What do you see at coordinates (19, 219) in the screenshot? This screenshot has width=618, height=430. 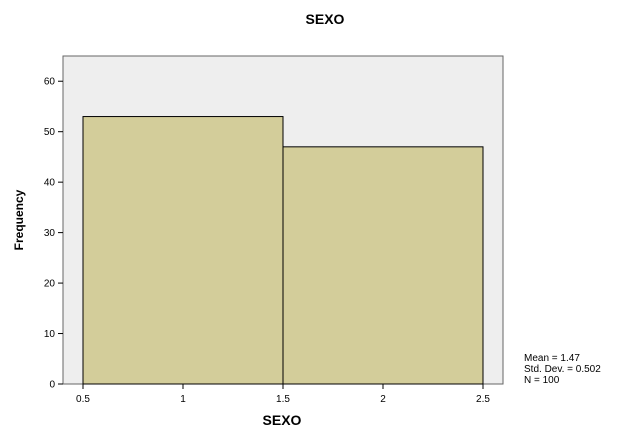 I see `y-axis-label: Frequency` at bounding box center [19, 219].